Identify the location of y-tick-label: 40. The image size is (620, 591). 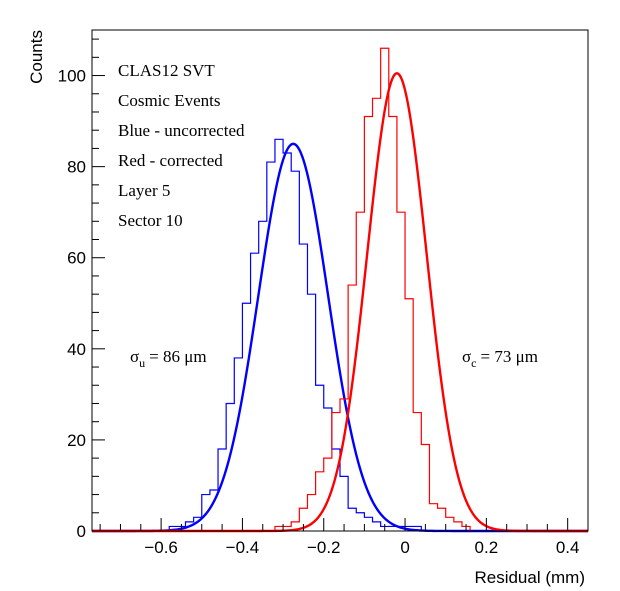
(76, 349).